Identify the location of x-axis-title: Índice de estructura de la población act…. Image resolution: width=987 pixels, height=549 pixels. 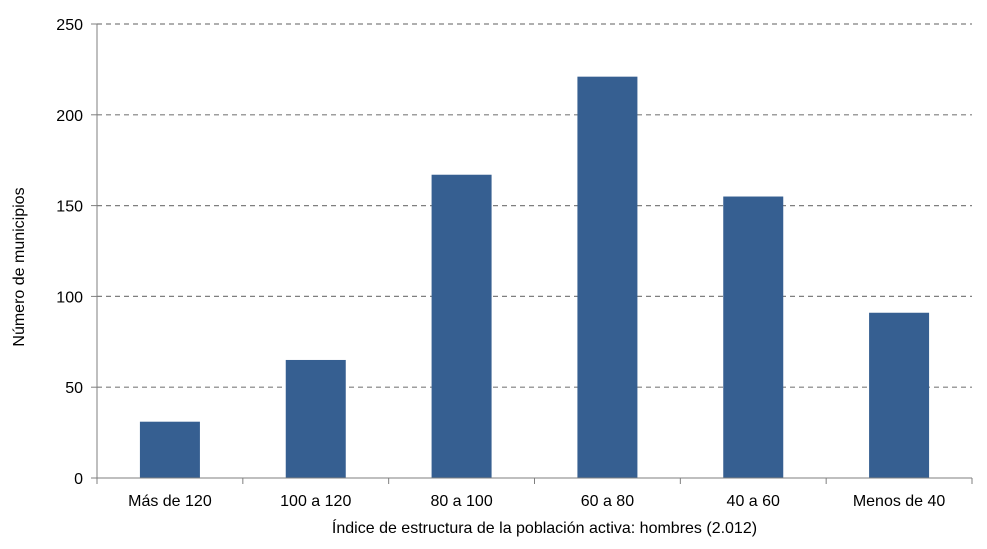
(544, 527).